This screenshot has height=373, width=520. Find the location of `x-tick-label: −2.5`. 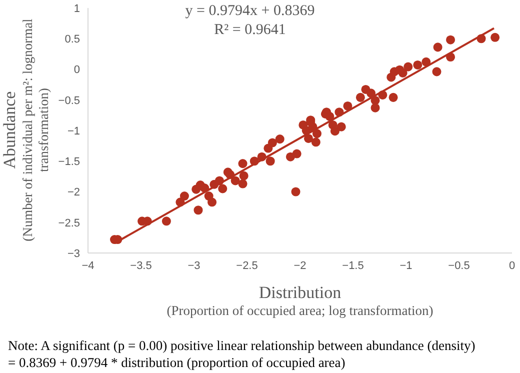

x-tick-label: −2.5 is located at coordinates (247, 266).